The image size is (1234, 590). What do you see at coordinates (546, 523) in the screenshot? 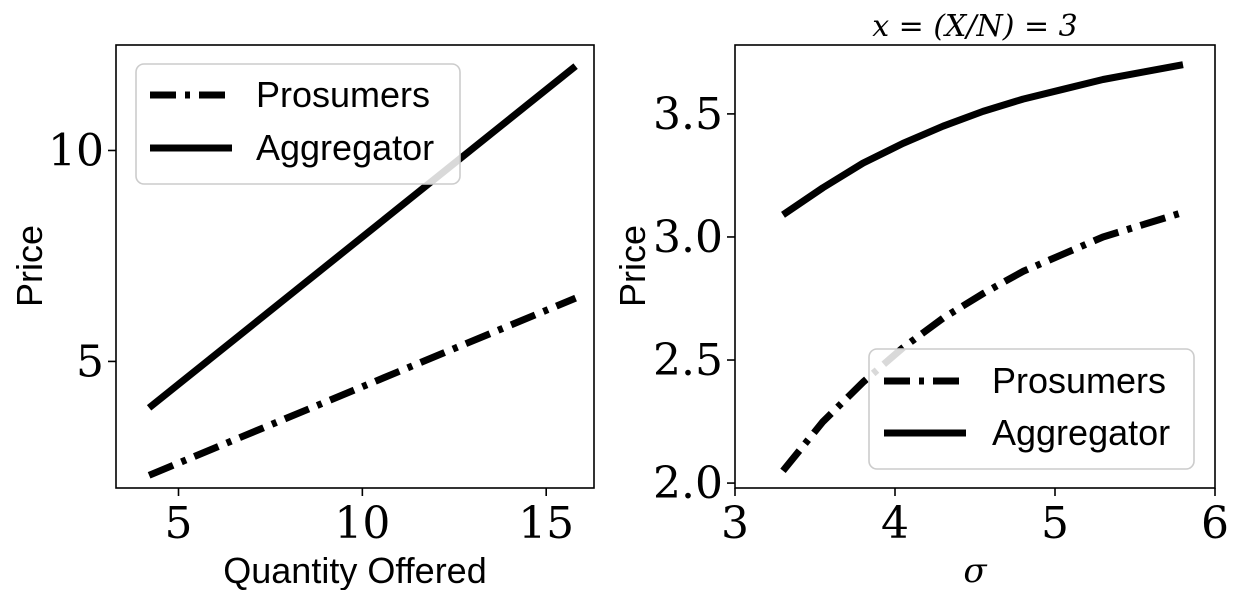
I see `x-tick-label: 15` at bounding box center [546, 523].